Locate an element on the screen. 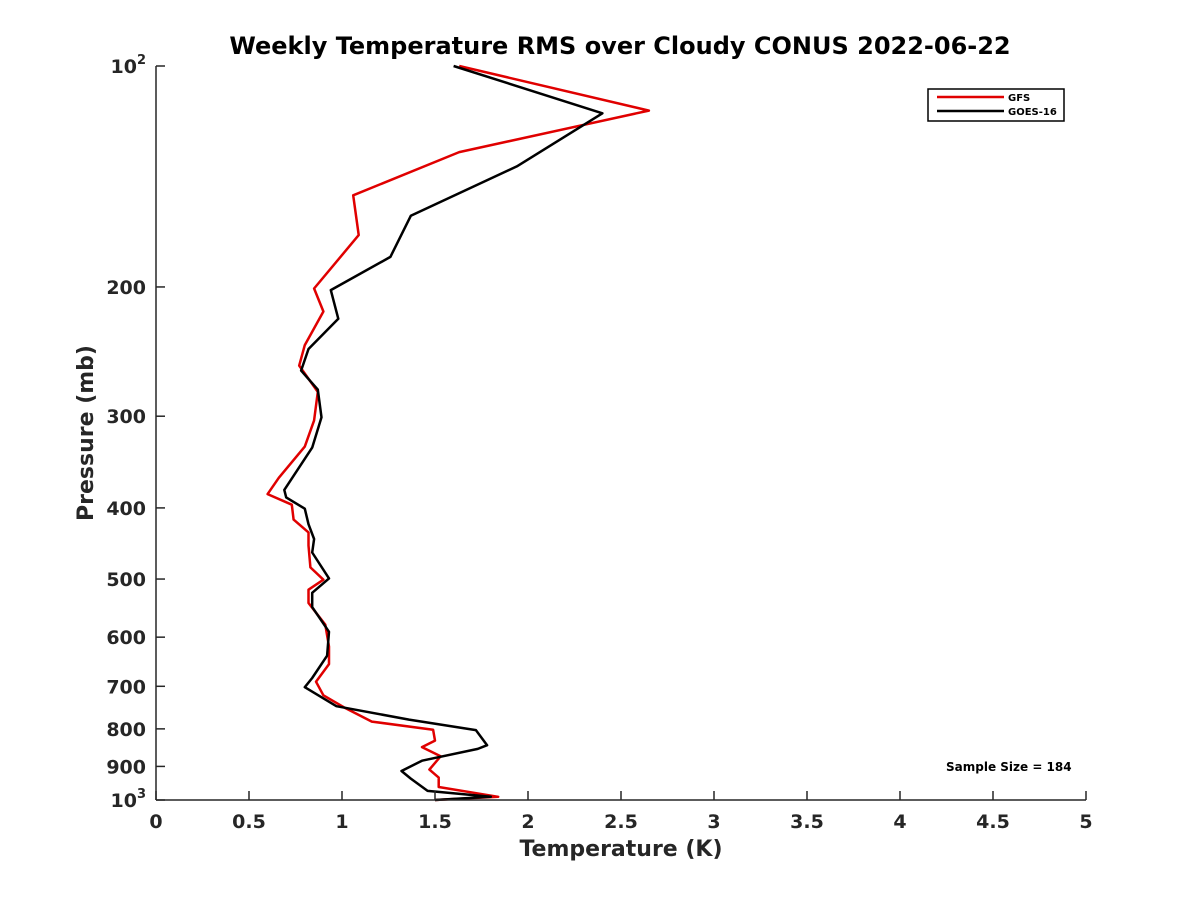 The height and width of the screenshot is (900, 1200). y-tick-label: 700 is located at coordinates (126, 687).